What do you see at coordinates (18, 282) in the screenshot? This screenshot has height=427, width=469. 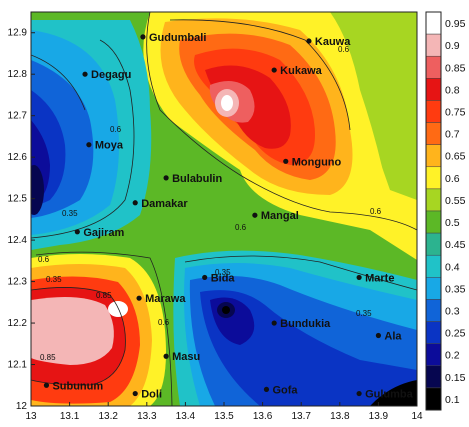 I see `y-tick-label: 12.3` at bounding box center [18, 282].